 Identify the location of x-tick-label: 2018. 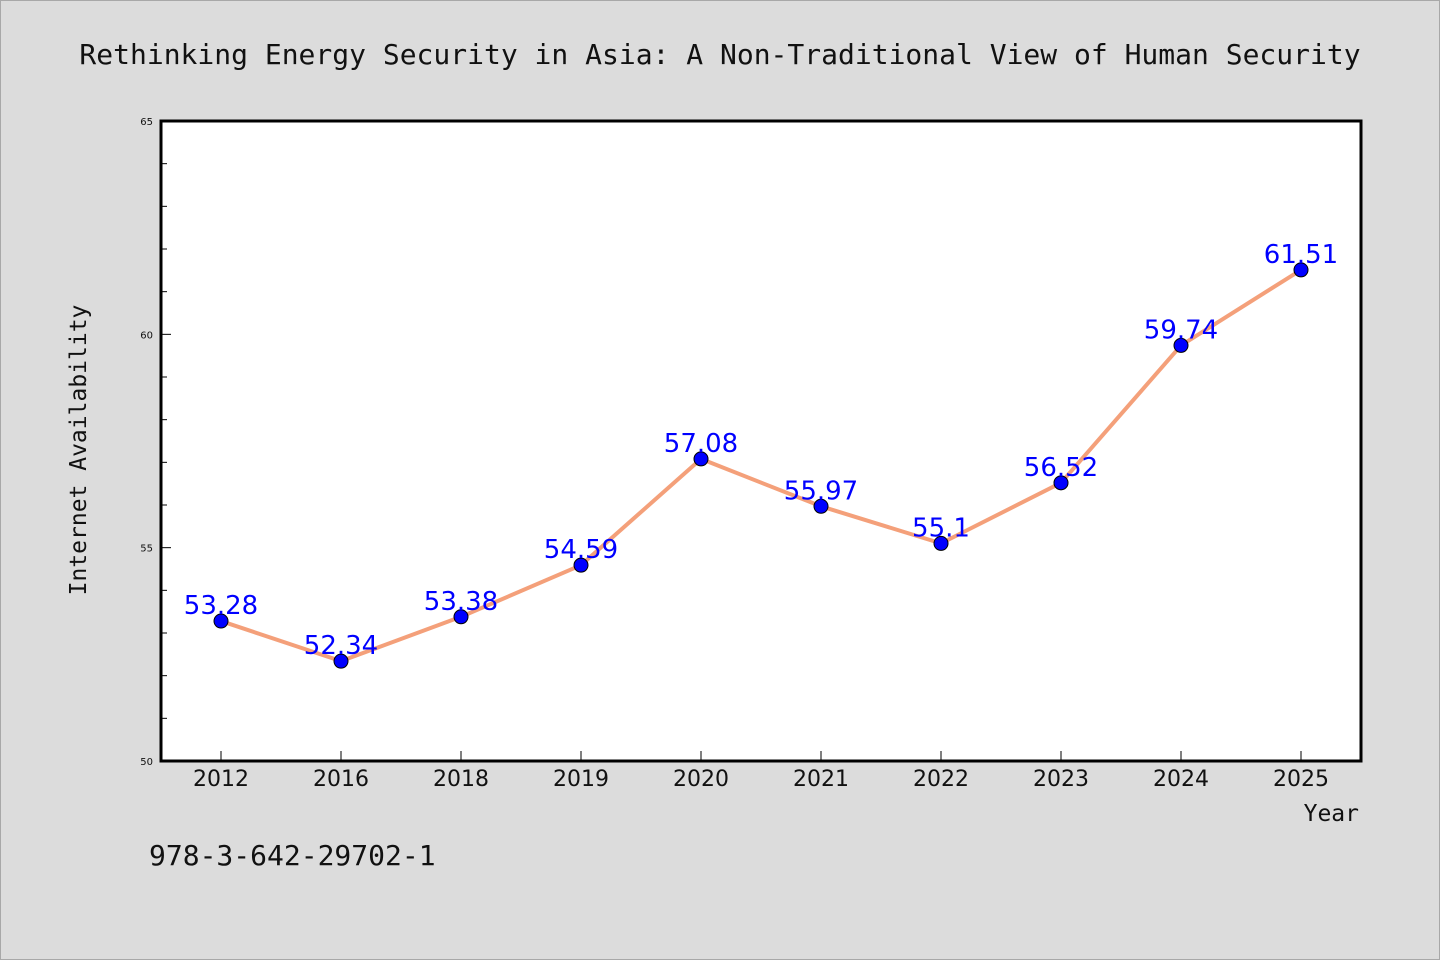
(461, 779).